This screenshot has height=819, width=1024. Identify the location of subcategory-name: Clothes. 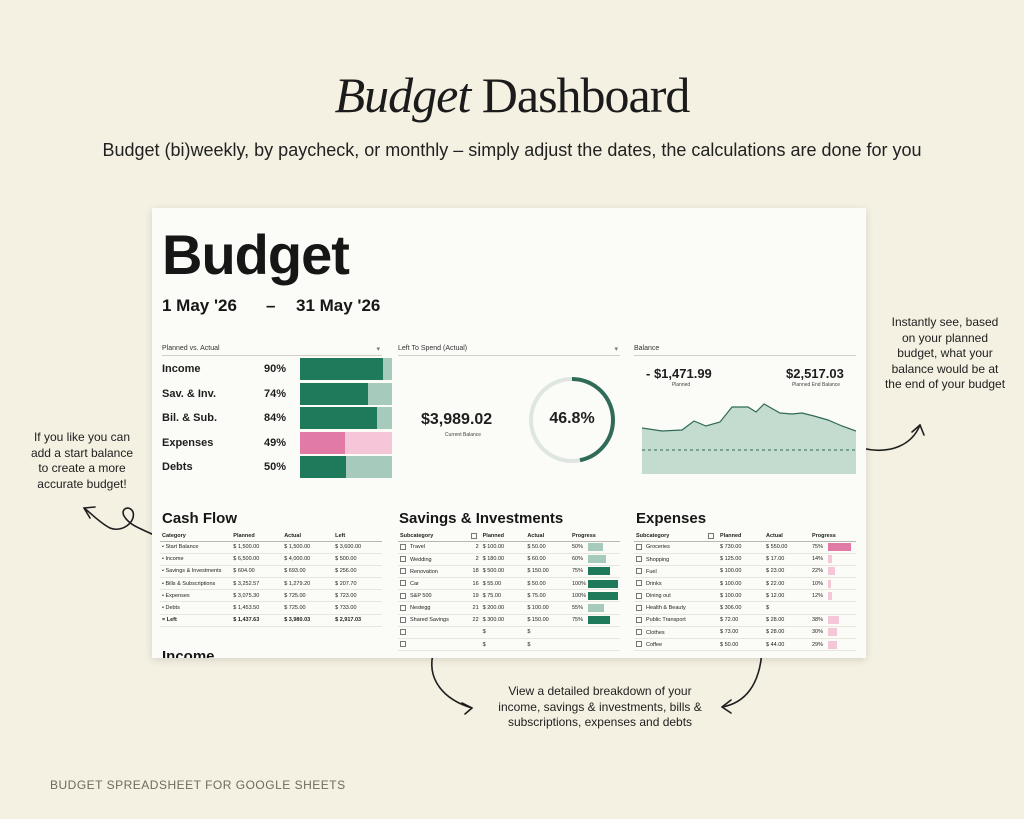
(655, 632).